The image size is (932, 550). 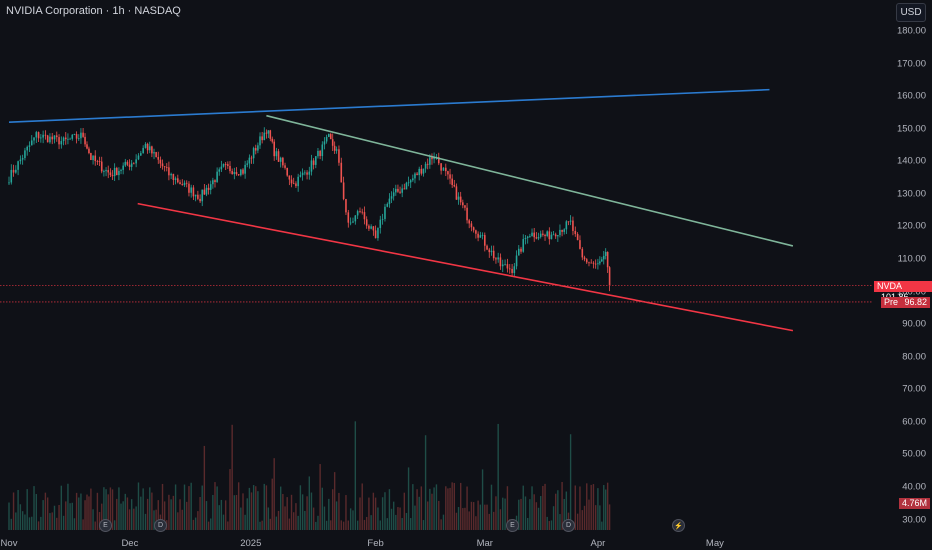 I want to click on currency-button: USD, so click(x=911, y=12).